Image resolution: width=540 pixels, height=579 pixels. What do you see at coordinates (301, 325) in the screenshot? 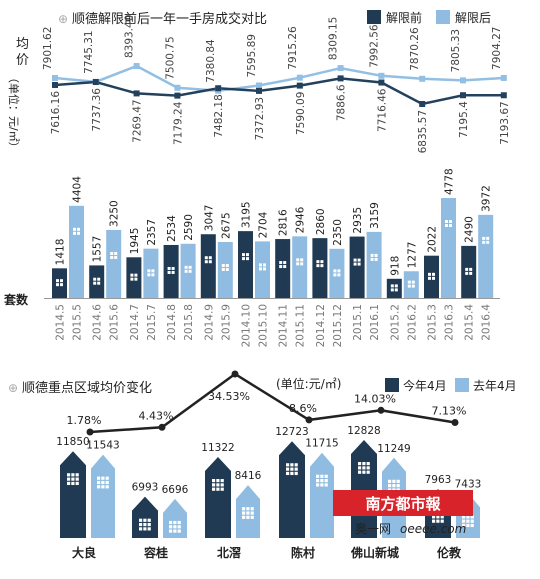
I see `bar-tick-label: 2015.11` at bounding box center [301, 325].